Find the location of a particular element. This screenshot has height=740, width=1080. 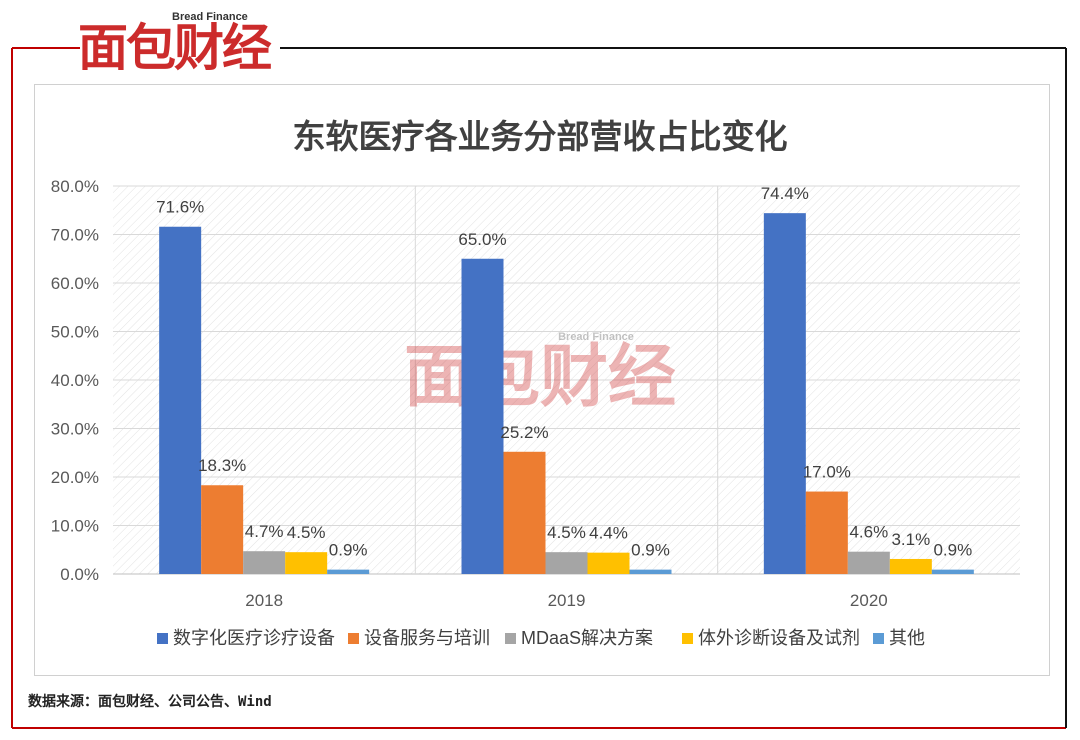

y-tick-label: 80.0% is located at coordinates (75, 186).